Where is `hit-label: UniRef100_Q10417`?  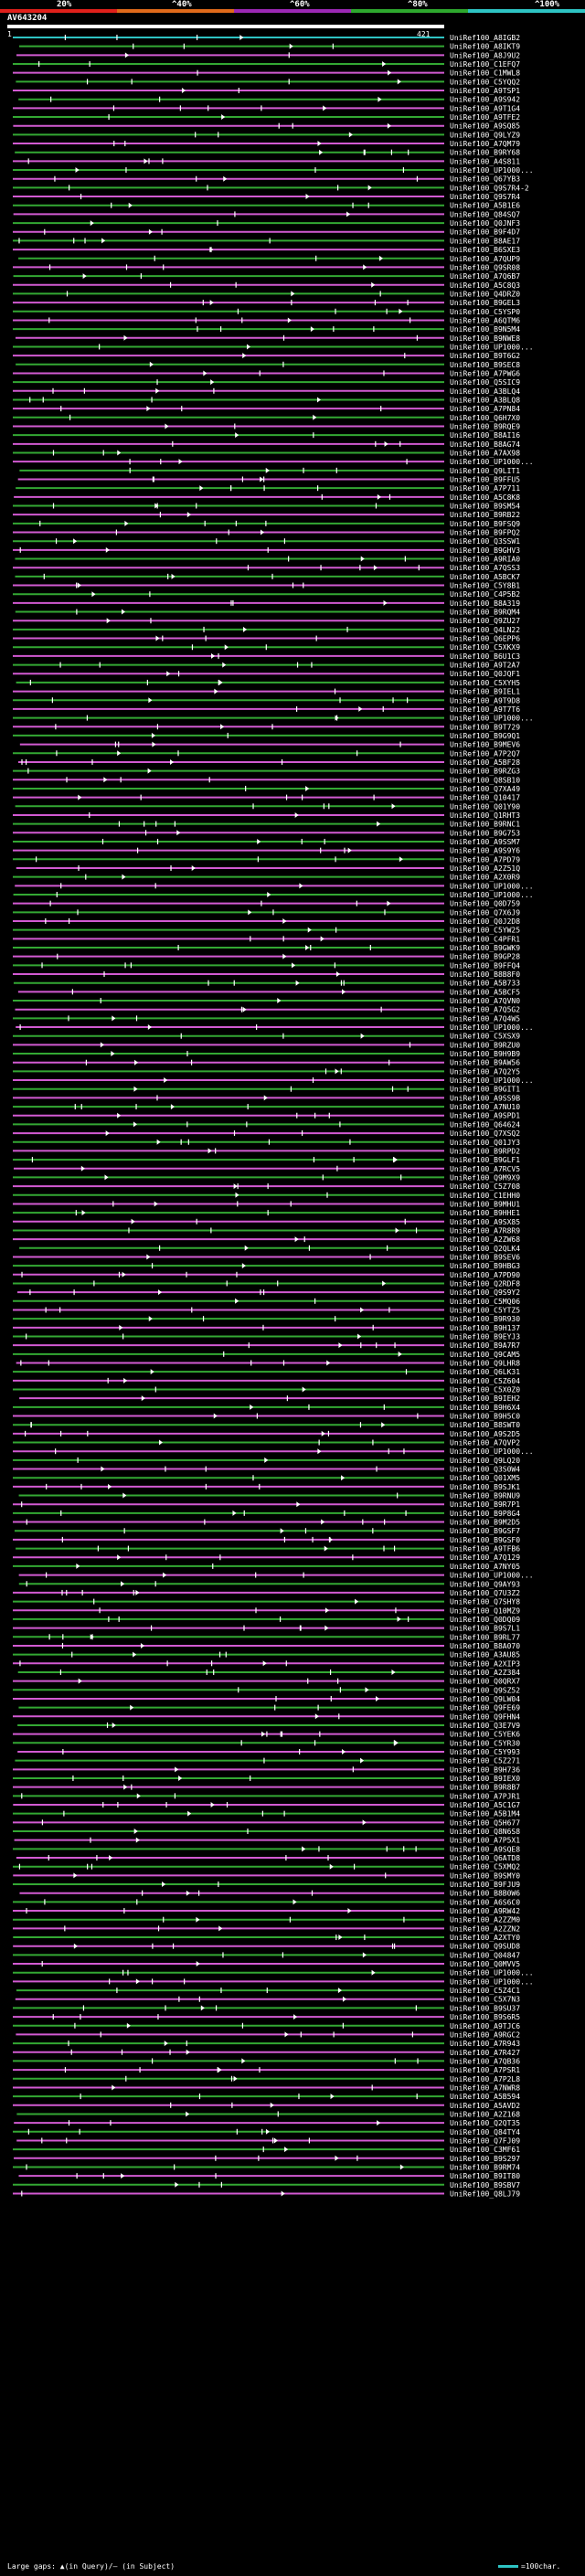 hit-label: UniRef100_Q10417 is located at coordinates (485, 798).